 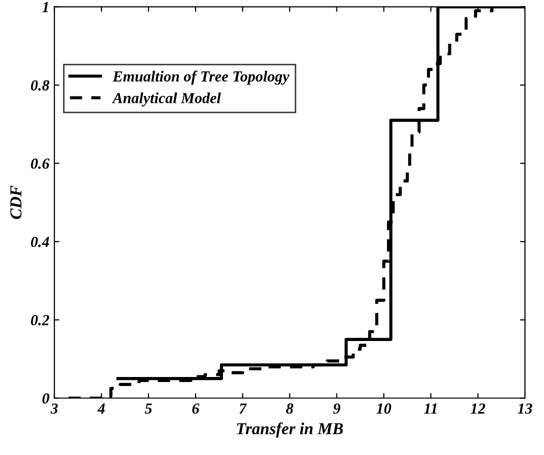 I want to click on y-tick-label: 0.6, so click(x=40, y=163).